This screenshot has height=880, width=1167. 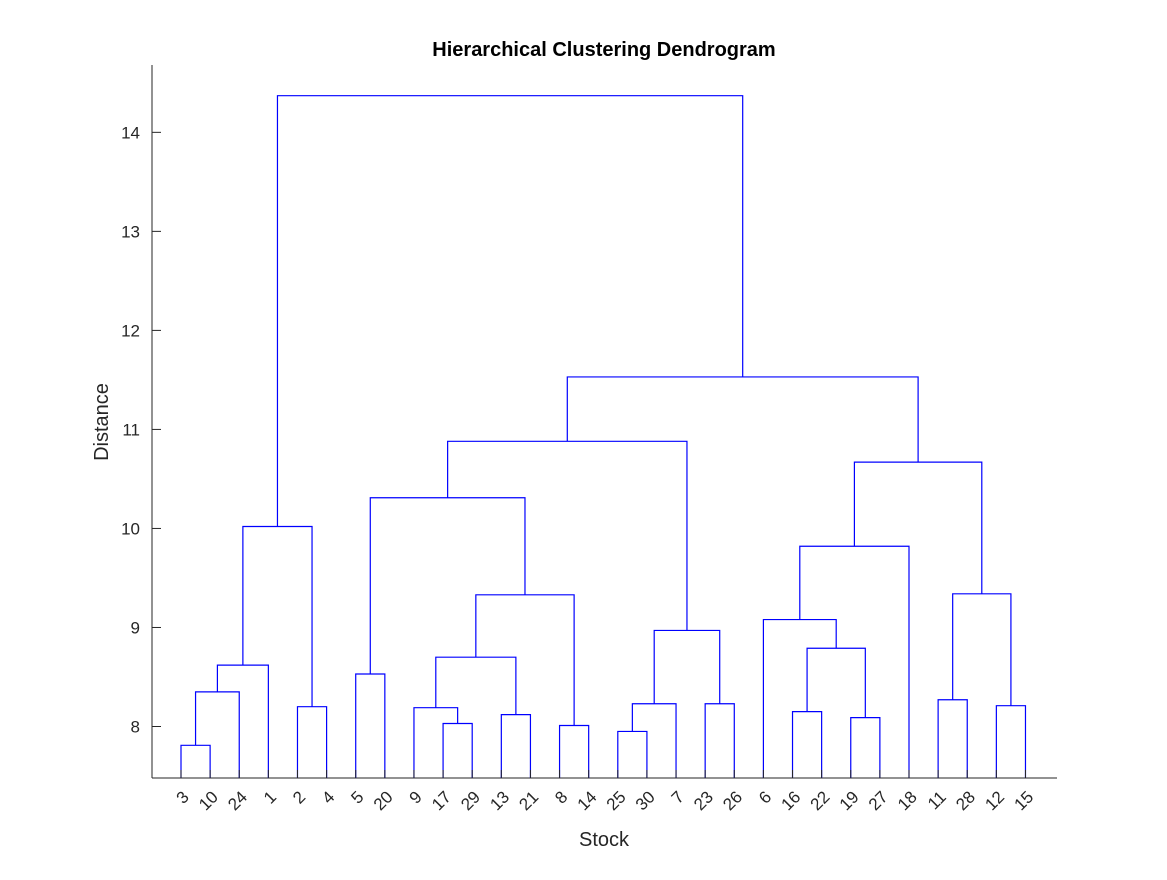 I want to click on leaf-label: 16, so click(x=791, y=800).